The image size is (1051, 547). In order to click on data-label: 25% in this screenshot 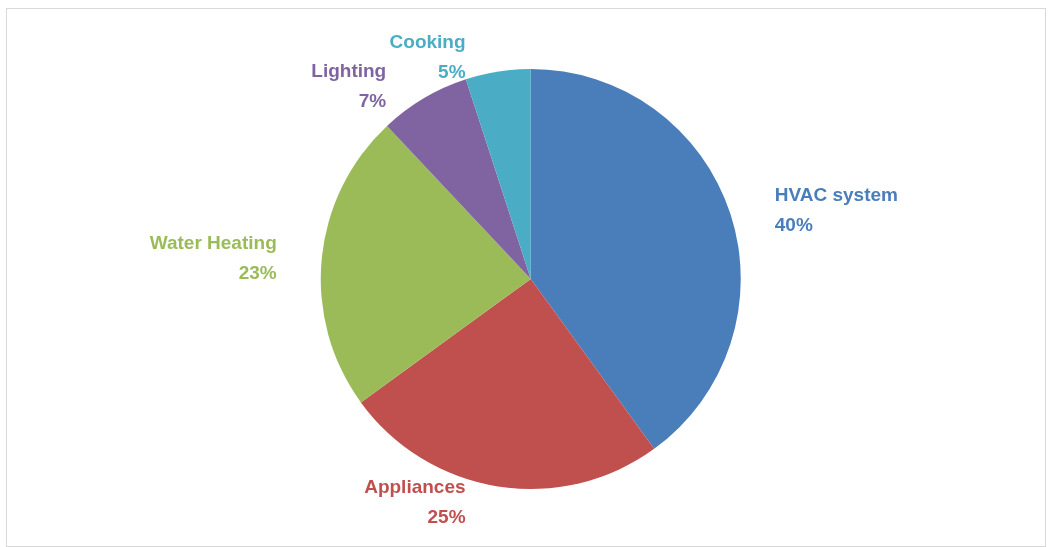, I will do `click(446, 516)`.